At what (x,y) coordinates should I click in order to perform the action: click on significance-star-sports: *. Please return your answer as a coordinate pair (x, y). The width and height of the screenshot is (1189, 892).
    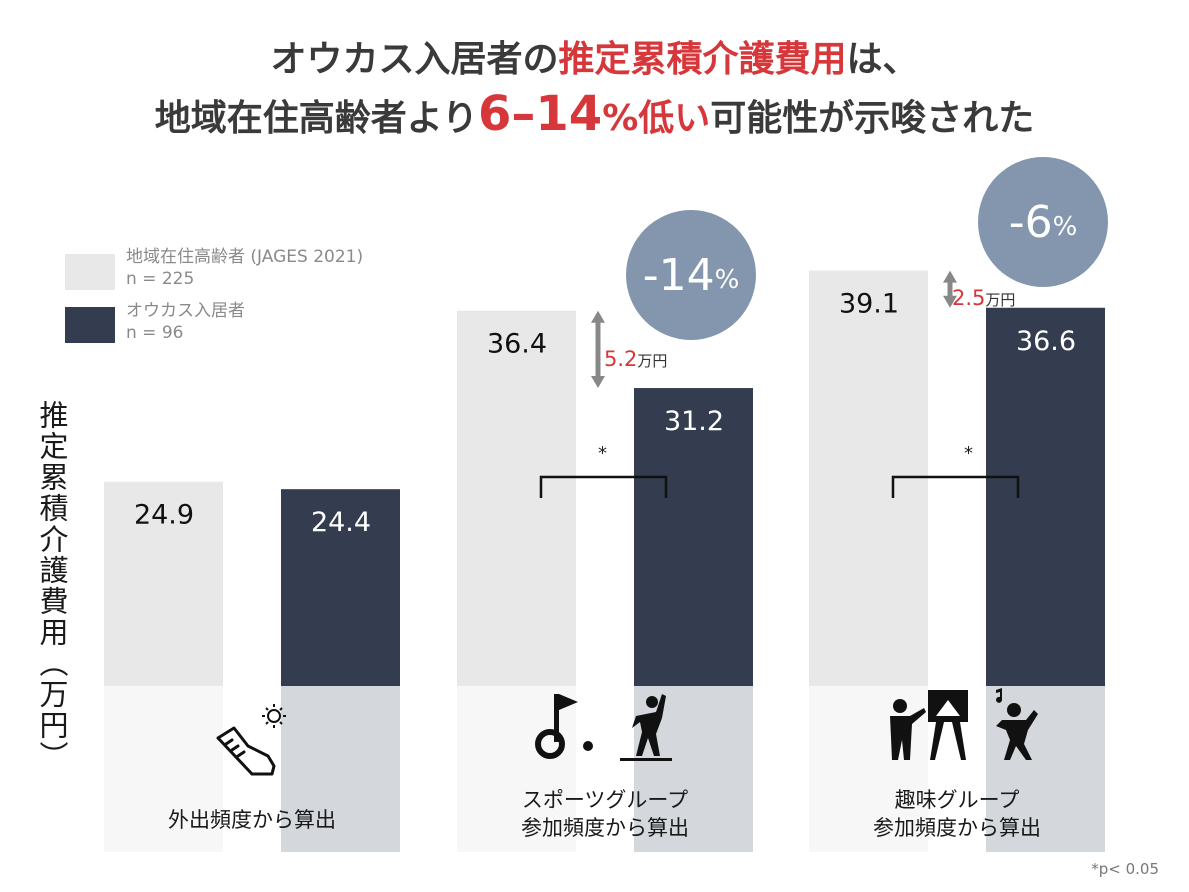
    Looking at the image, I should click on (602, 453).